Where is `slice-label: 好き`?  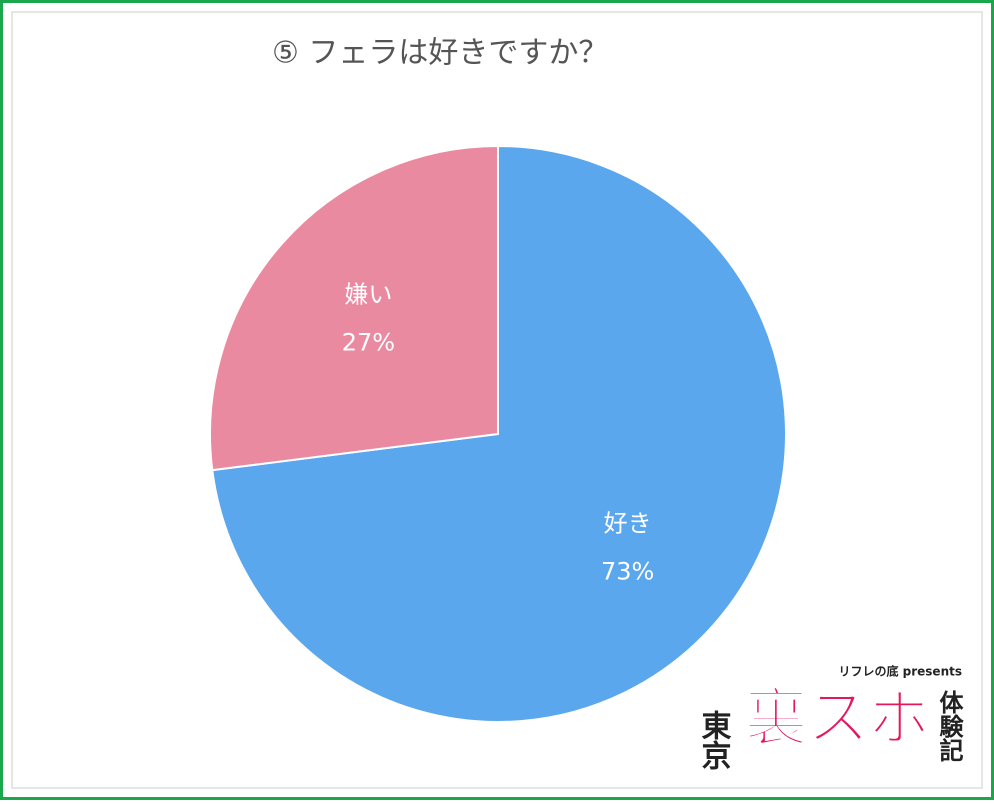
slice-label: 好き is located at coordinates (628, 523).